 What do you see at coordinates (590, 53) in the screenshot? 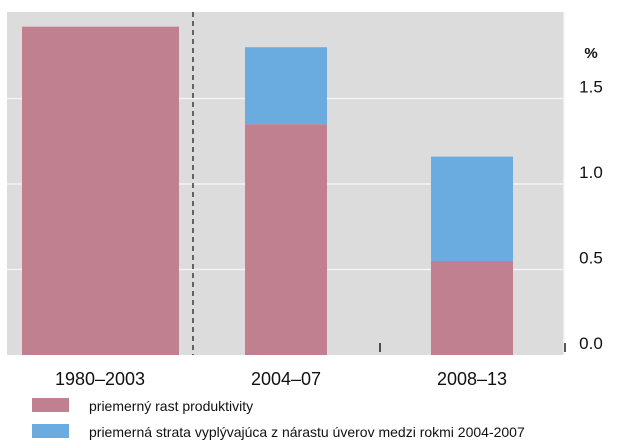
I see `y-axis-unit-label: %` at bounding box center [590, 53].